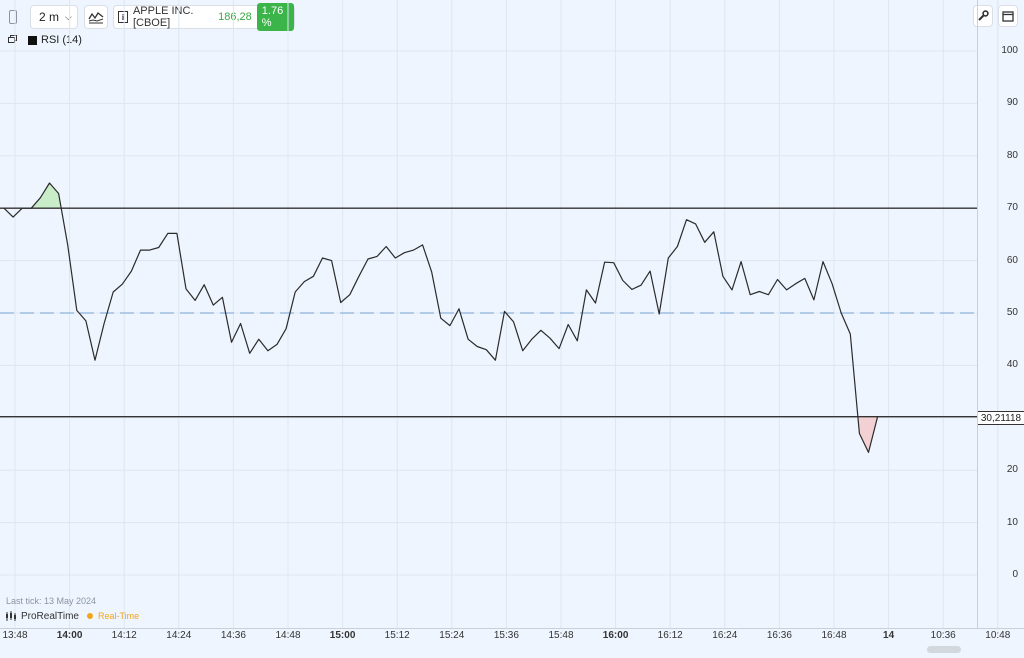  What do you see at coordinates (235, 17) in the screenshot?
I see `instrument-price: 186,28` at bounding box center [235, 17].